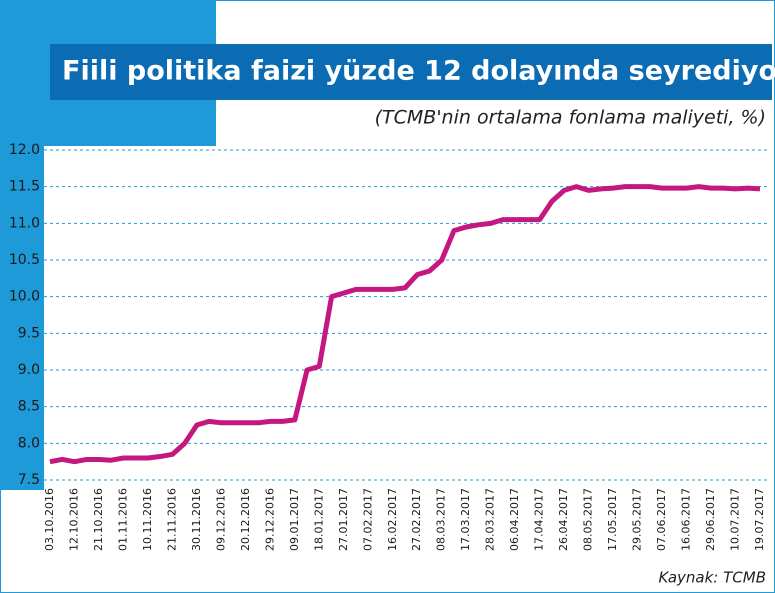  I want to click on x-tick-label: 12.10.2016, so click(73, 519).